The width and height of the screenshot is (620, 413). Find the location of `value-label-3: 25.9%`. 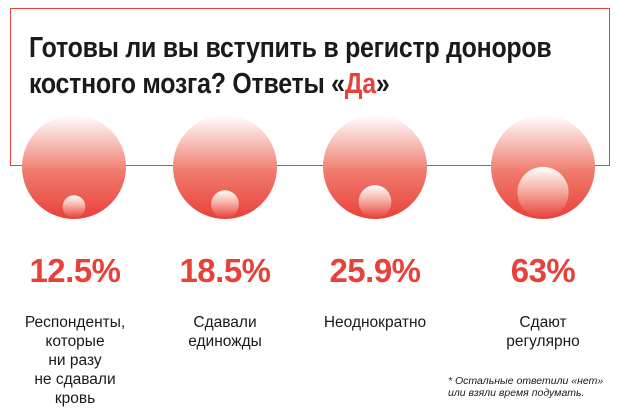

value-label-3: 25.9% is located at coordinates (375, 270).